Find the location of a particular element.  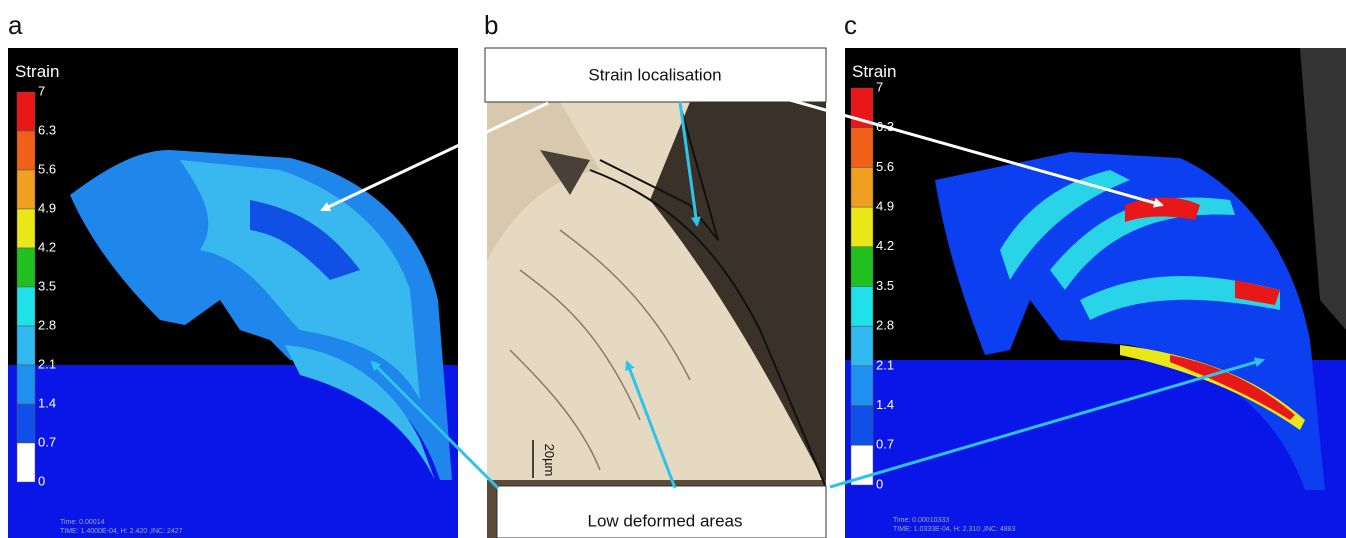

panel-label: c is located at coordinates (850, 25).